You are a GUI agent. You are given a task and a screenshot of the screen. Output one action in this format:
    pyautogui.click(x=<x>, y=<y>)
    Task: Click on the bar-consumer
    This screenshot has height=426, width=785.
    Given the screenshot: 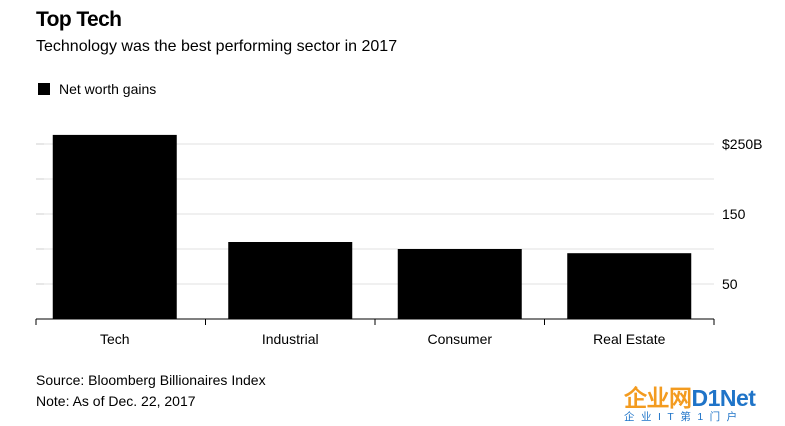 What is the action you would take?
    pyautogui.click(x=459, y=284)
    